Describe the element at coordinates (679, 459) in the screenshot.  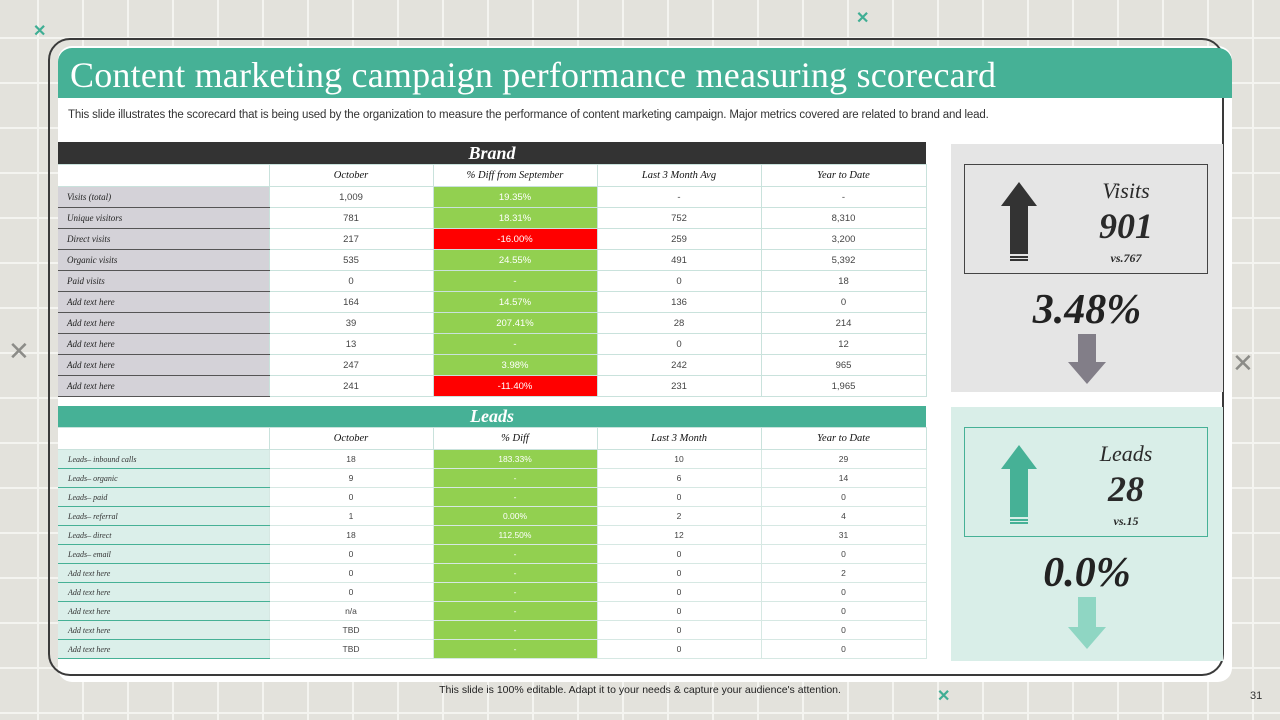
I see `leads-last3-cell: 10` at that location.